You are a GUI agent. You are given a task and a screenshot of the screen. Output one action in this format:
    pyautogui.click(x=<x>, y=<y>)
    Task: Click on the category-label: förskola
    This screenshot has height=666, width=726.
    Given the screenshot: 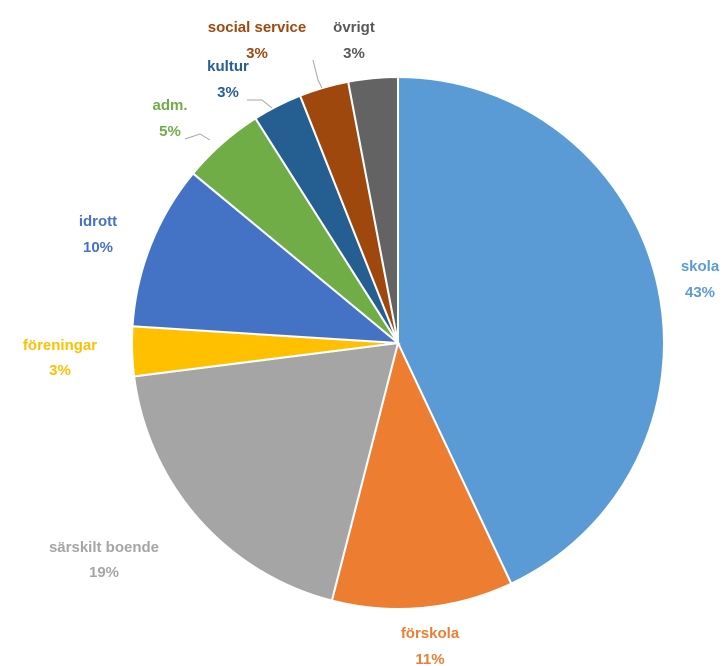 What is the action you would take?
    pyautogui.click(x=430, y=633)
    